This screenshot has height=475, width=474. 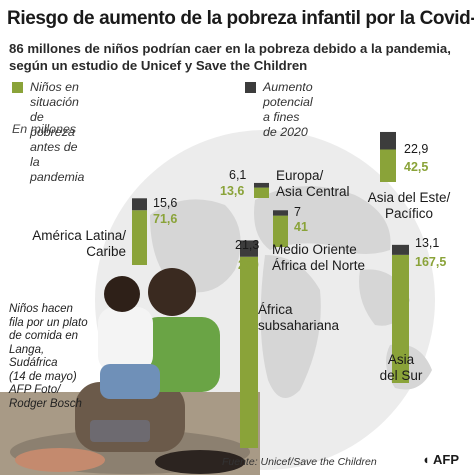 What do you see at coordinates (35, 390) in the screenshot?
I see `photo-caption-line-7: AFP Foto/` at bounding box center [35, 390].